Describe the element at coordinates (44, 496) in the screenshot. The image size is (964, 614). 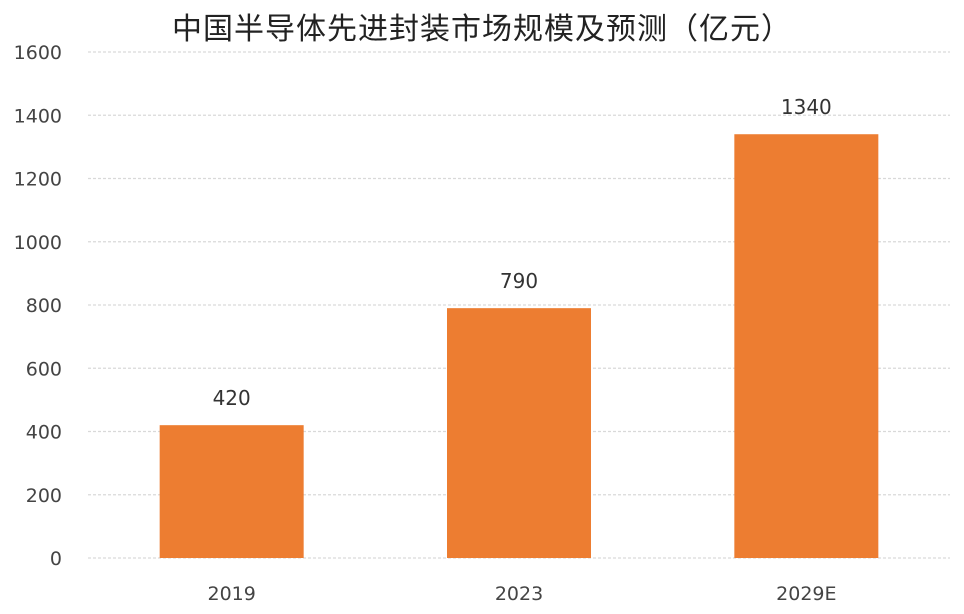
I see `y-tick-label: 200` at that location.